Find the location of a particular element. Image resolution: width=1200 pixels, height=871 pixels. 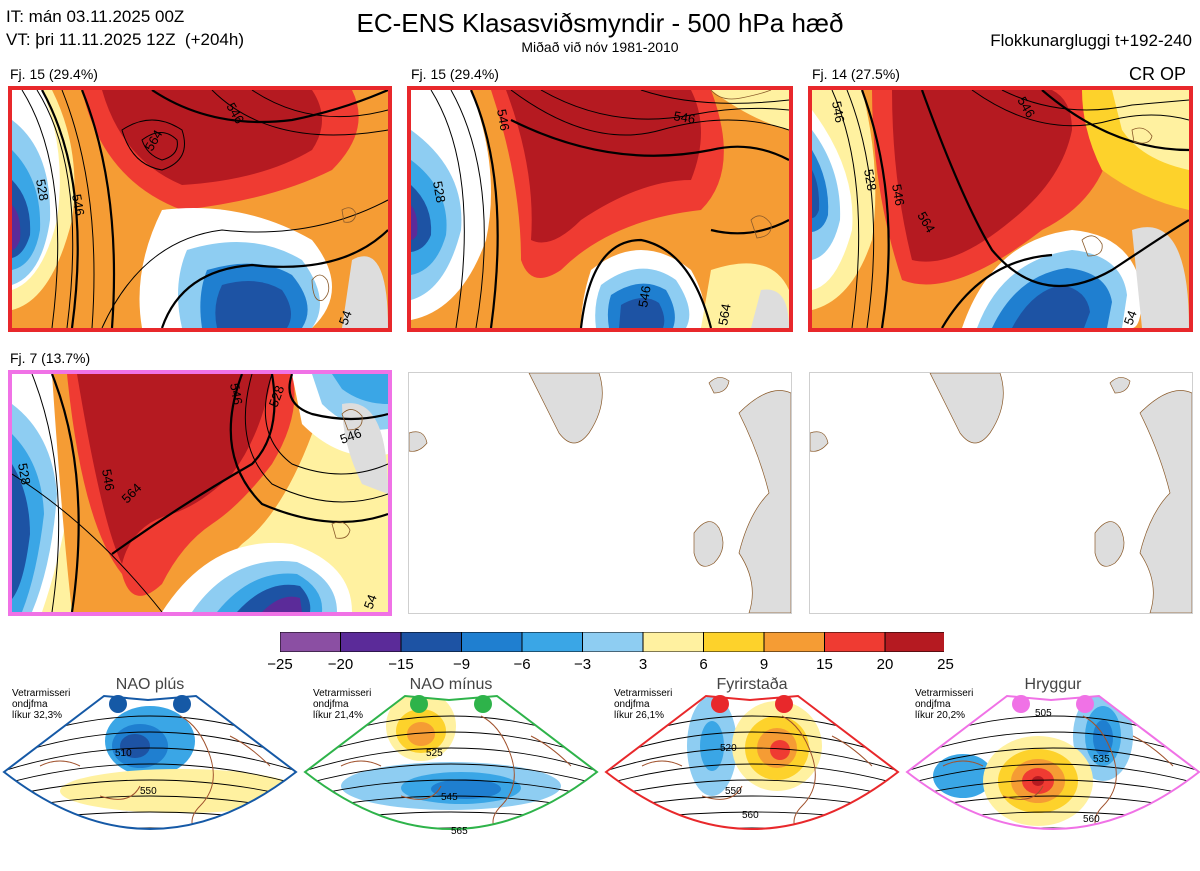

cluster-map-4: 546 528 546 564 546 54 528 is located at coordinates (200, 493).